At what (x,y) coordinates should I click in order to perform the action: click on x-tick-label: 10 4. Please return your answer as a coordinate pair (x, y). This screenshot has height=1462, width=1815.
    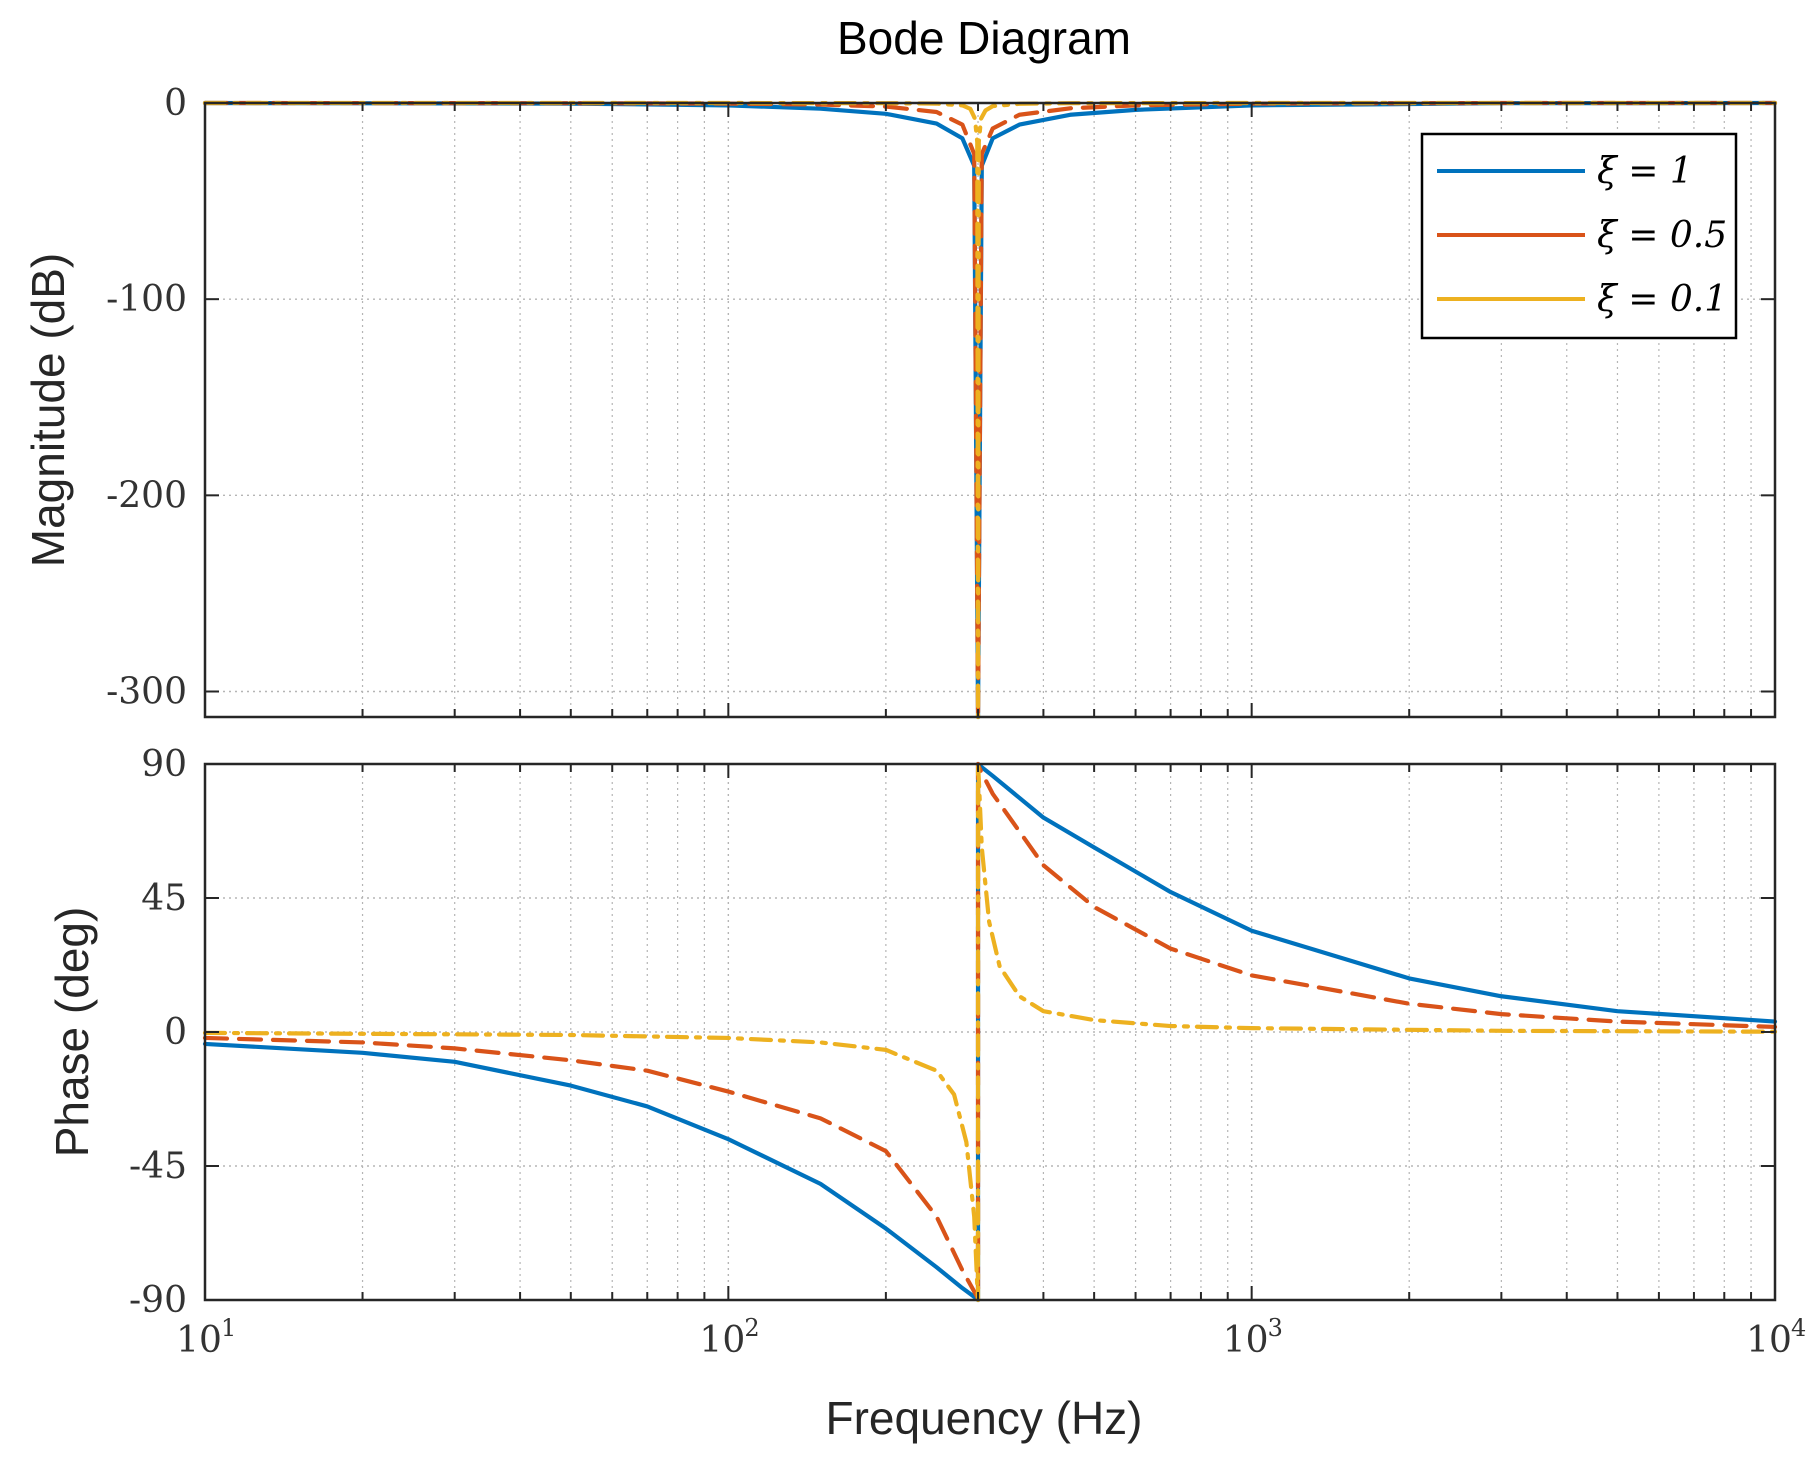
    Looking at the image, I should click on (1776, 1337).